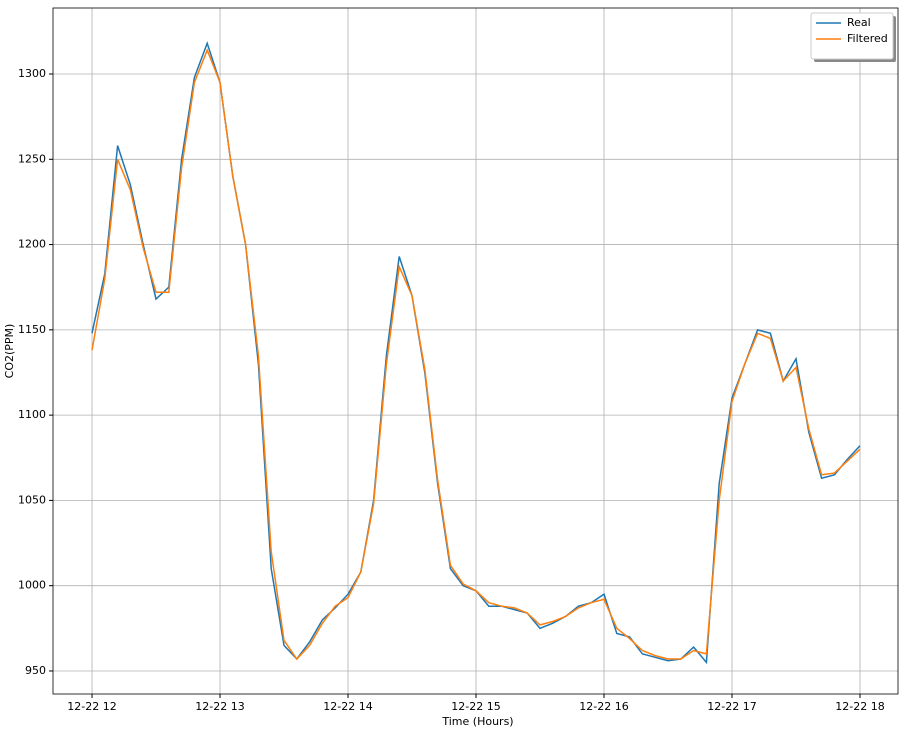 This screenshot has height=737, width=907. What do you see at coordinates (859, 706) in the screenshot?
I see `x-tick-label: 12-22 18` at bounding box center [859, 706].